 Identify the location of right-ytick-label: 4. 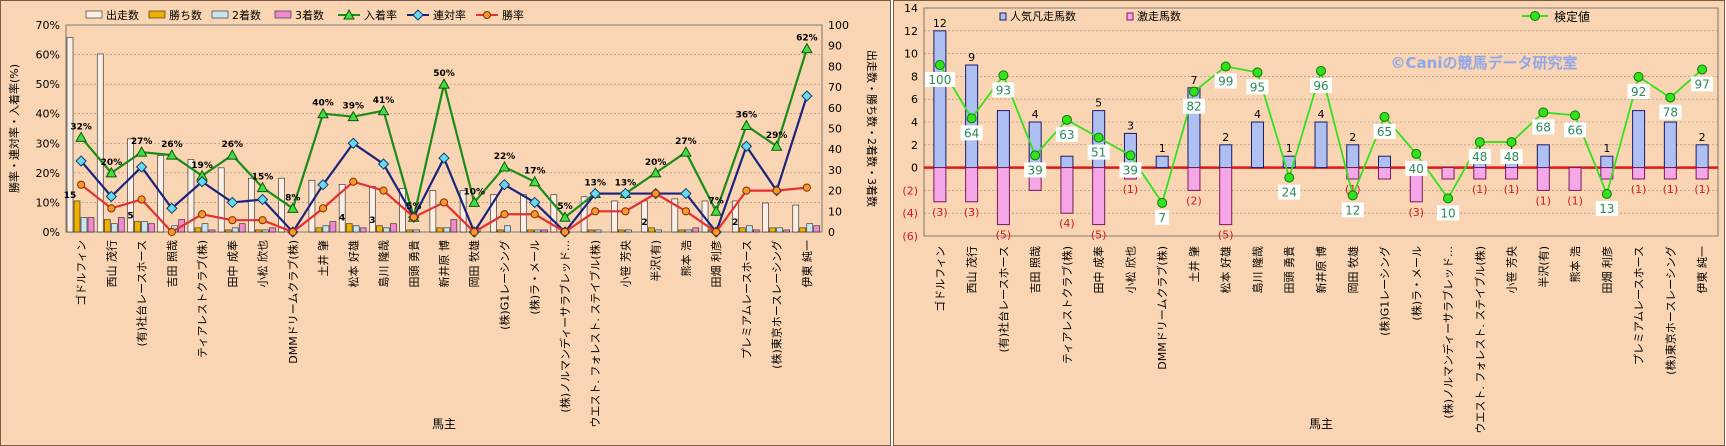
(914, 122).